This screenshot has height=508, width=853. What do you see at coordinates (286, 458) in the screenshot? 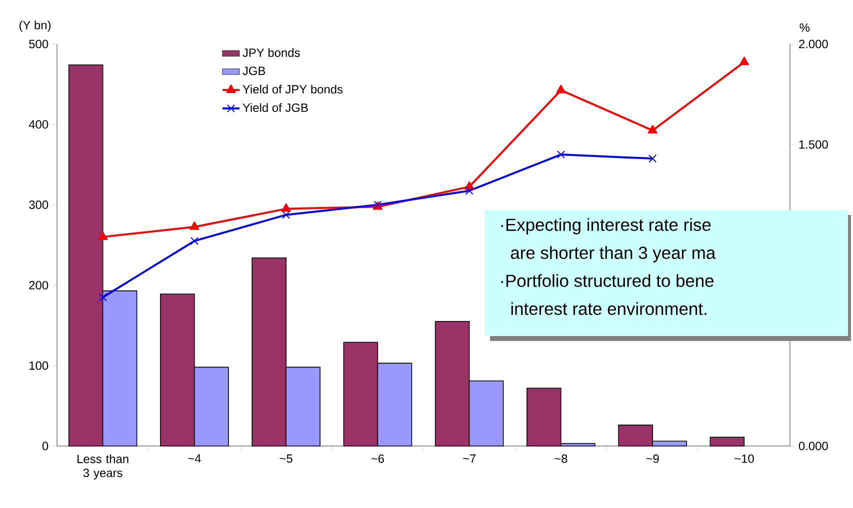
I see `x-tick-label: ~5` at bounding box center [286, 458].